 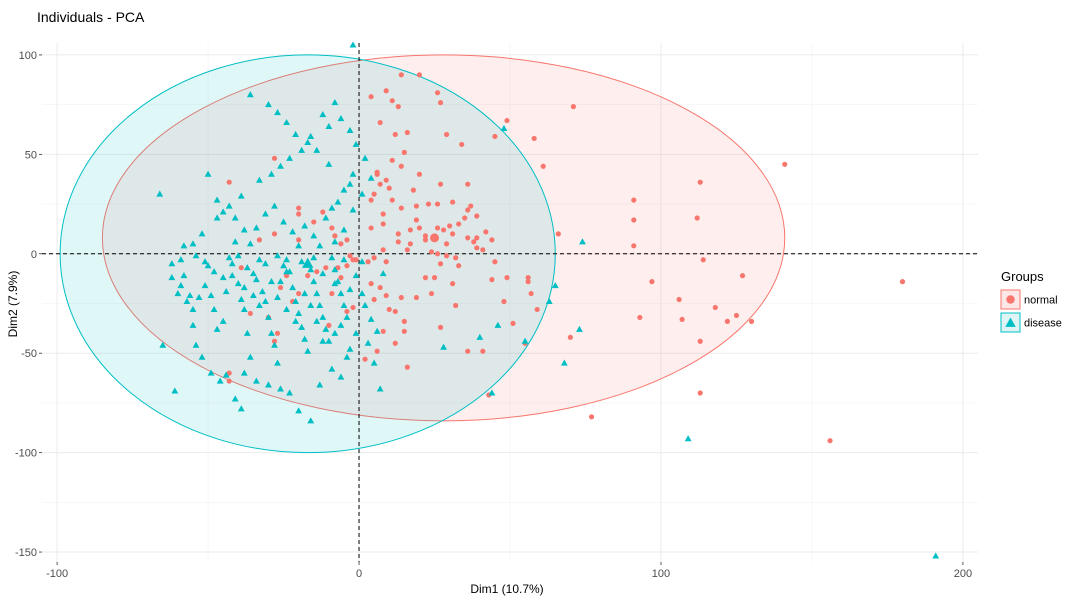 What do you see at coordinates (28, 56) in the screenshot?
I see `y-tick-label: 100` at bounding box center [28, 56].